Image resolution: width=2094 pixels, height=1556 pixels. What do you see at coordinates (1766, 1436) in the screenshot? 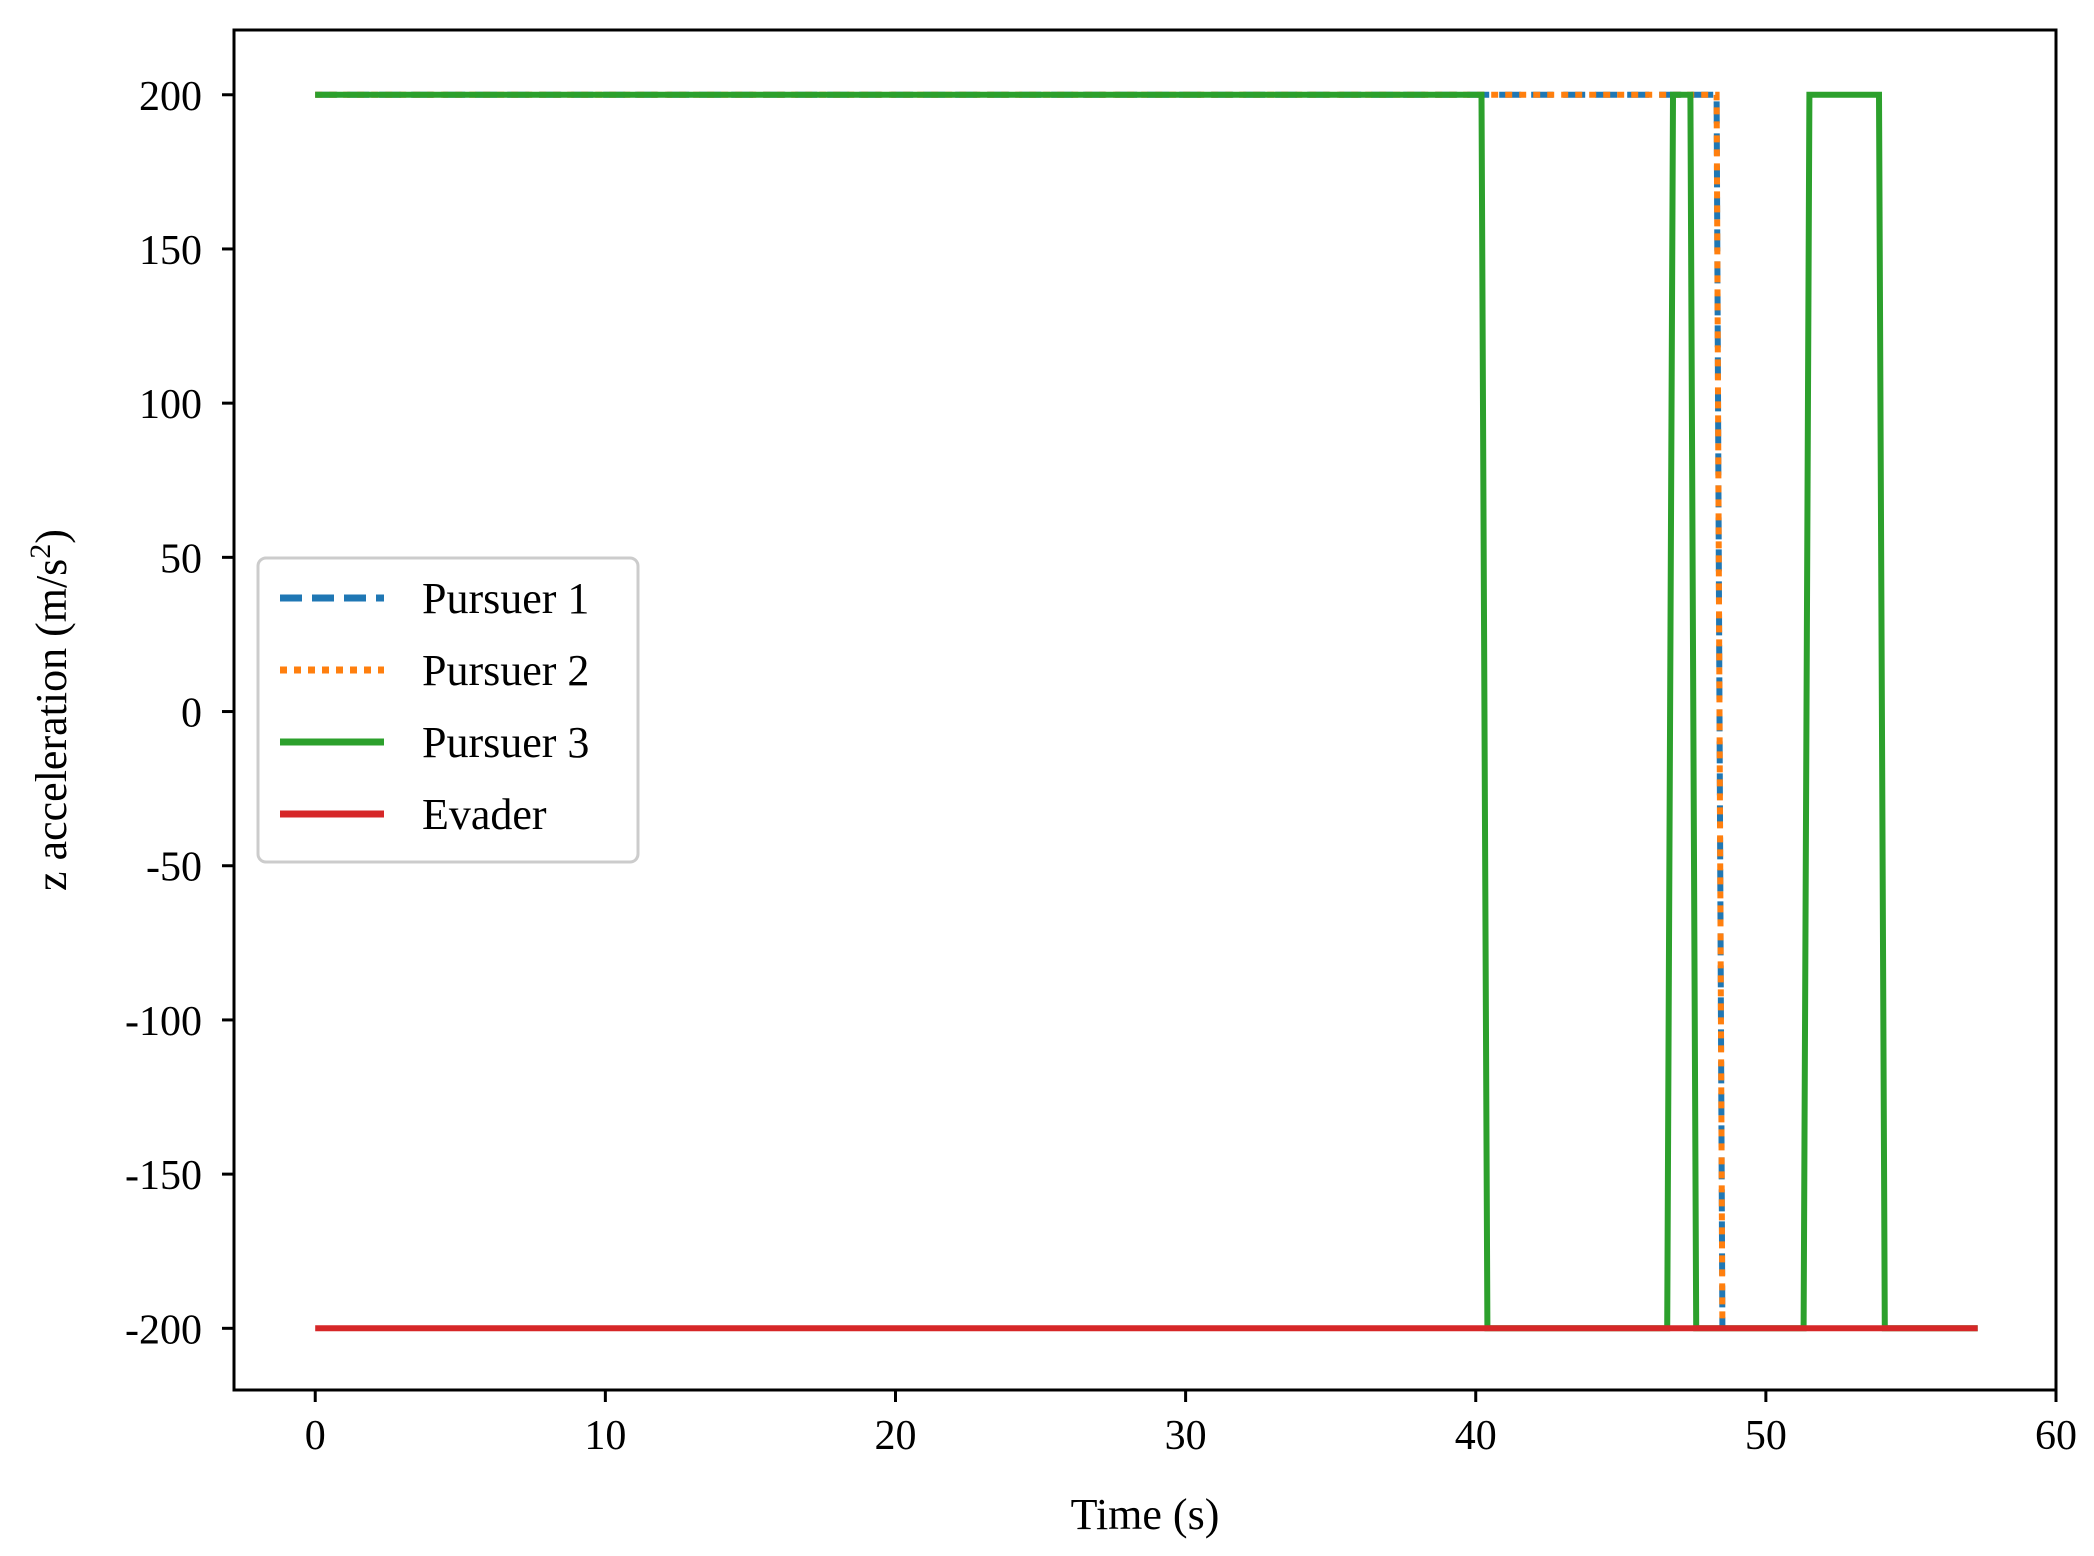
I see `x-tick-label: 50` at bounding box center [1766, 1436].